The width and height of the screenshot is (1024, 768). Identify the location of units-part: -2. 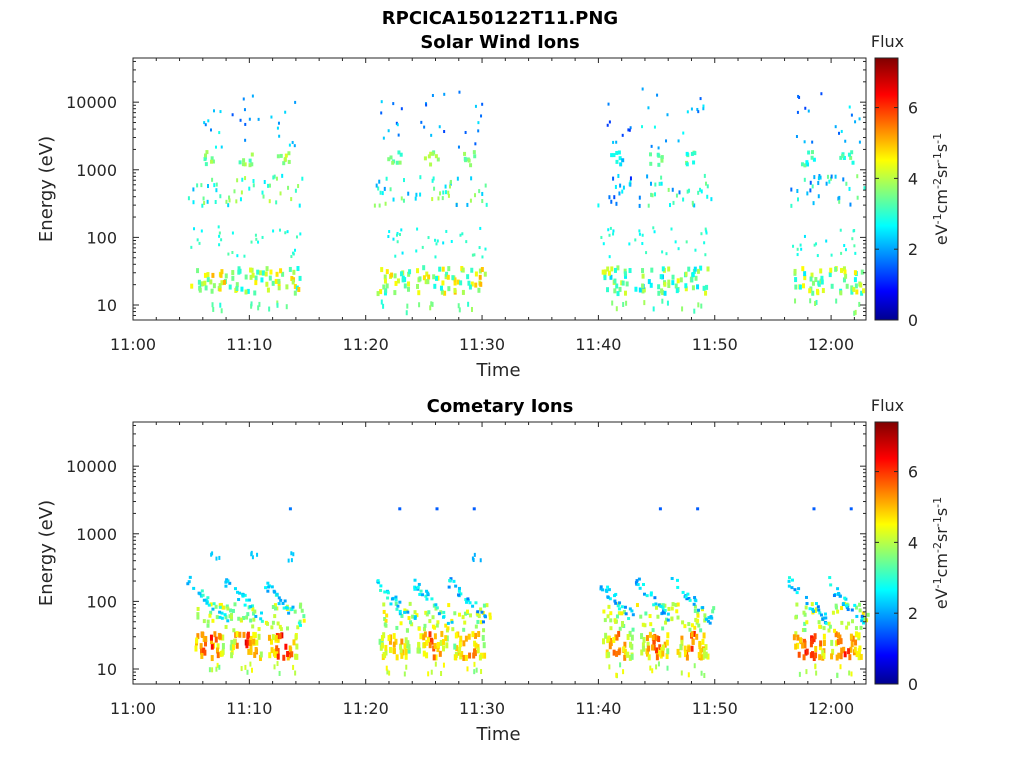
(937, 547).